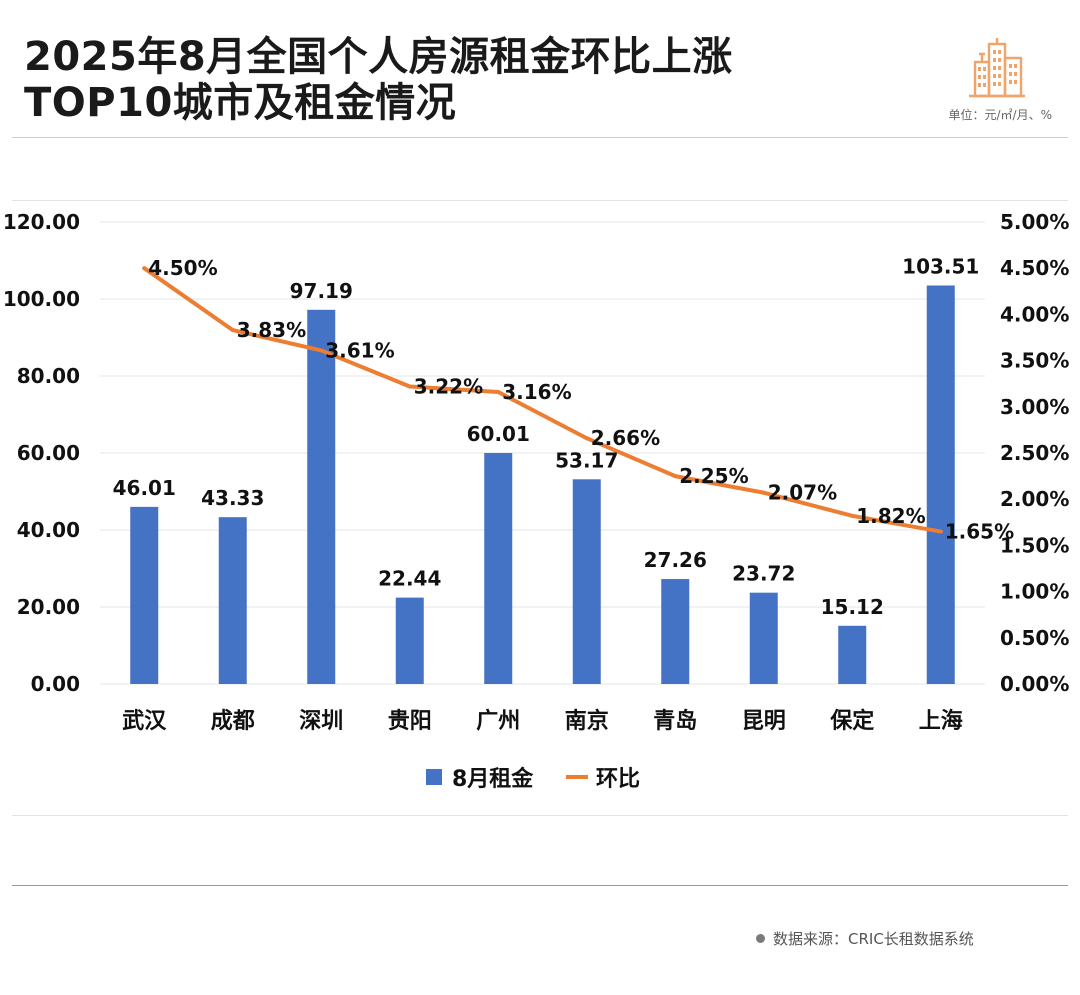  I want to click on bar-value-label: 27.26, so click(675, 560).